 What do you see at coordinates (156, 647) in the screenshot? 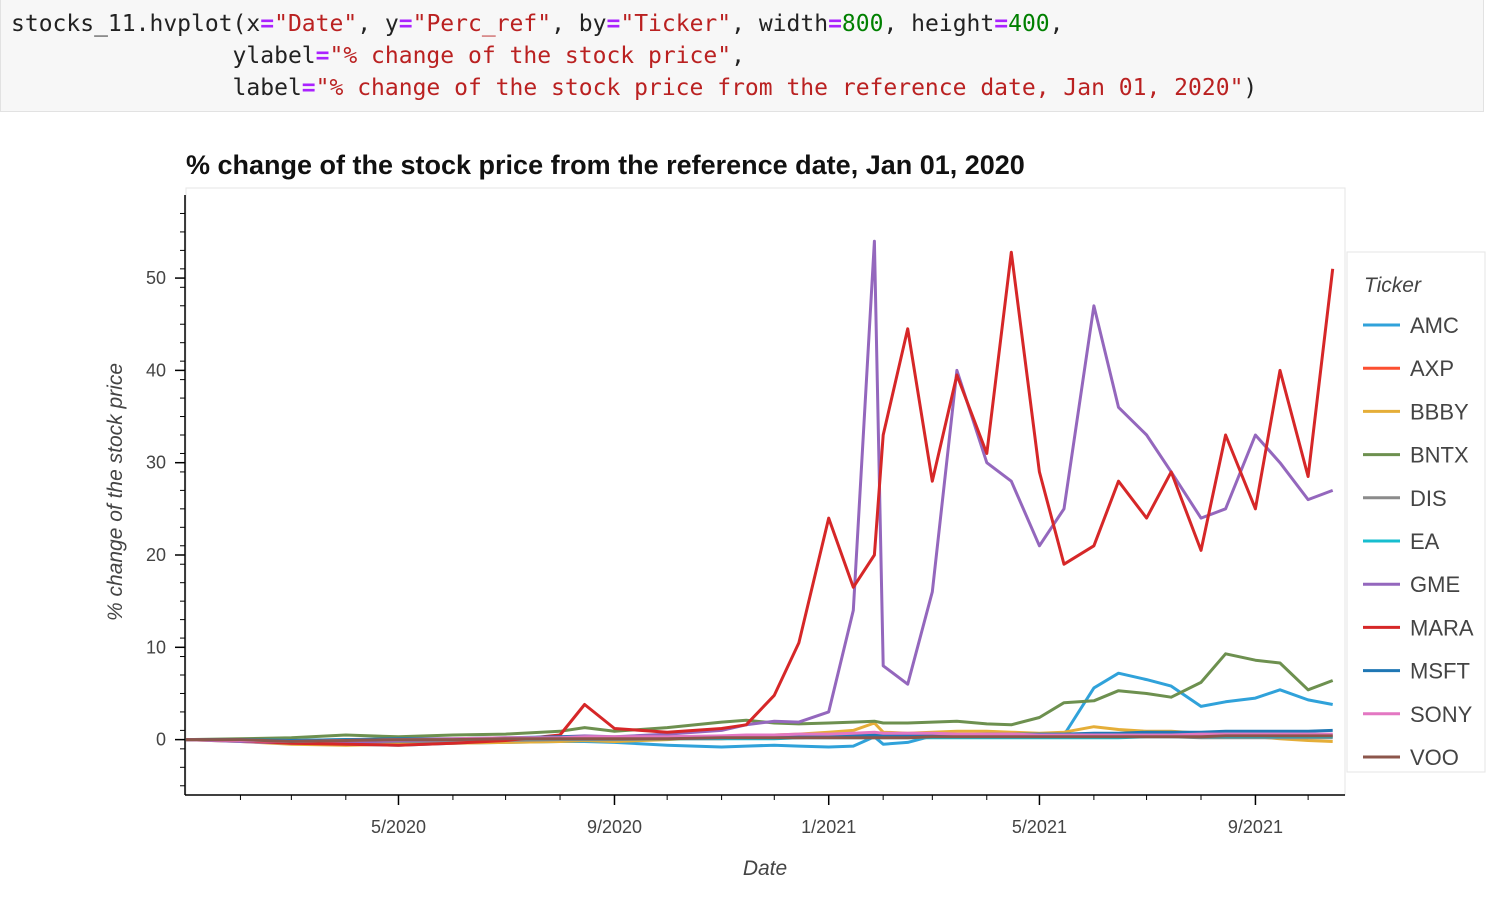
I see `y-tick-label-10: 10` at bounding box center [156, 647].